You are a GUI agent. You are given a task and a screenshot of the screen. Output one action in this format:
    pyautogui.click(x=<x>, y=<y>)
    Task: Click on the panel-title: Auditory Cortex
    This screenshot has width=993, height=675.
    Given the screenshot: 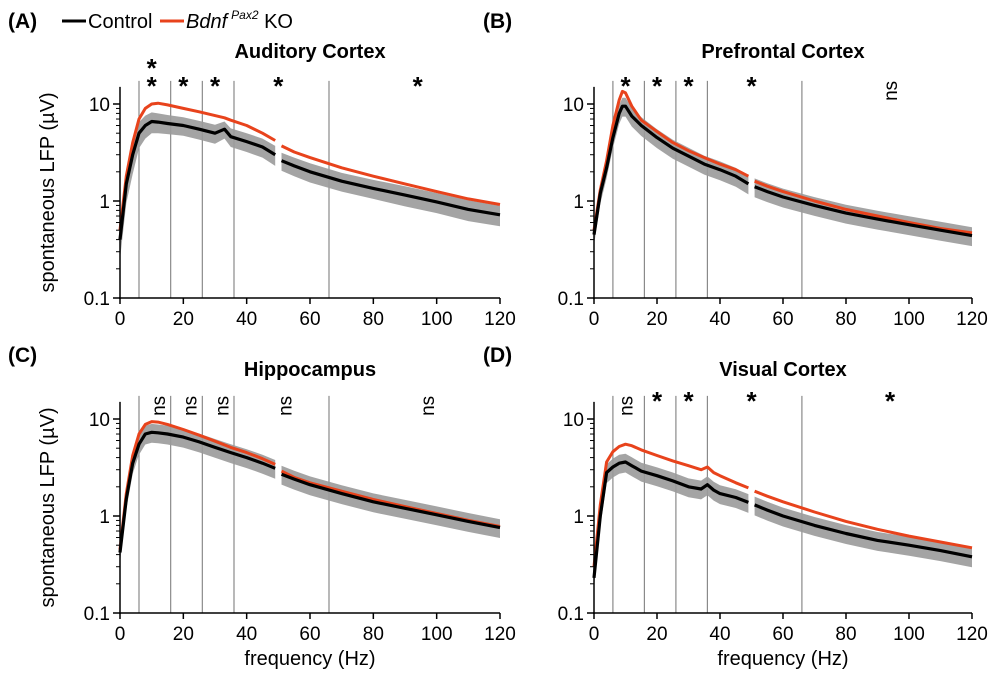 What is the action you would take?
    pyautogui.click(x=309, y=52)
    